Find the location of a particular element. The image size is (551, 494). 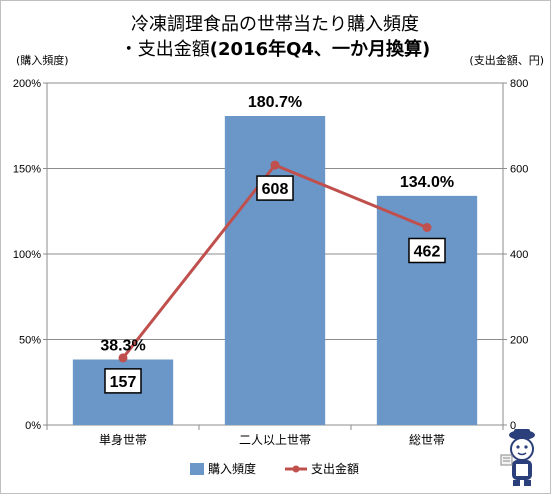

bar-value-label: 38.3% is located at coordinates (122, 346).